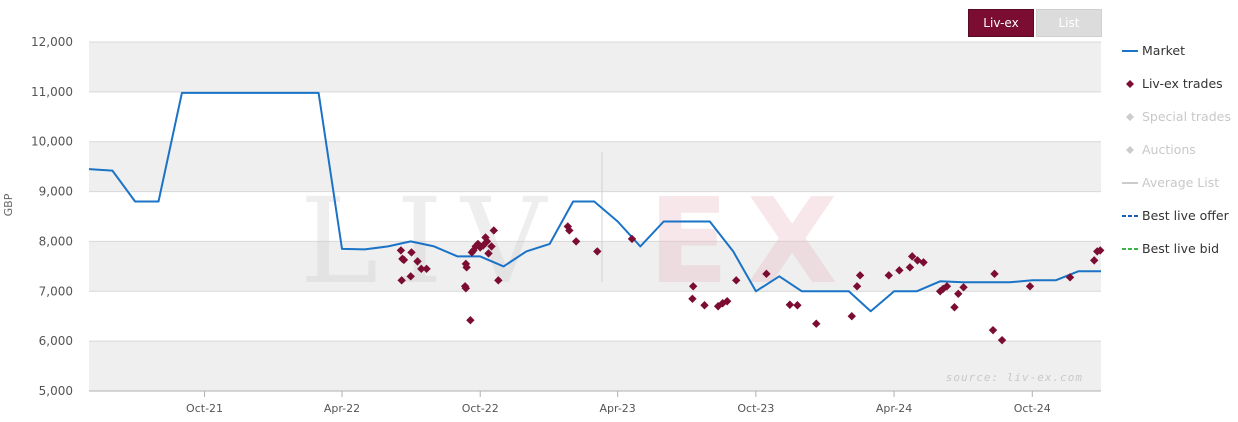 The image size is (1238, 422). What do you see at coordinates (8, 204) in the screenshot?
I see `y-axis-title: GBP` at bounding box center [8, 204].